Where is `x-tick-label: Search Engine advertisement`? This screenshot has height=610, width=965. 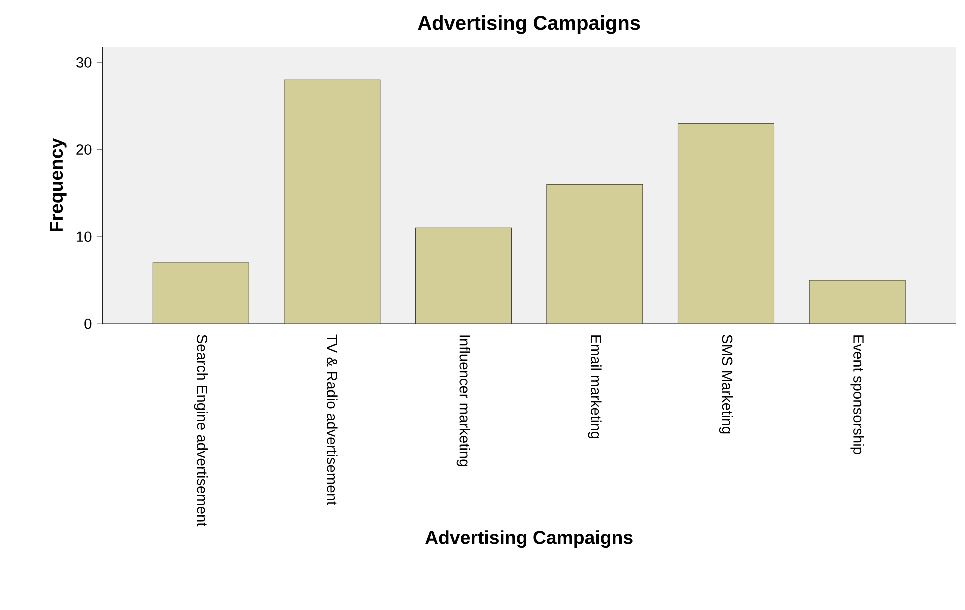
x-tick-label: Search Engine advertisement is located at coordinates (201, 431).